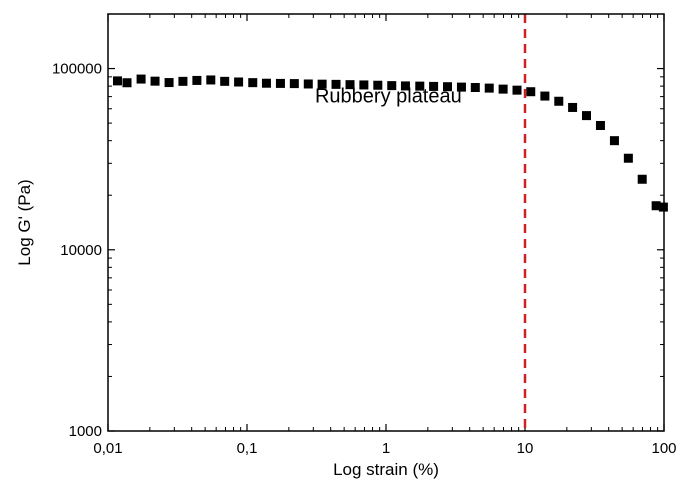  What do you see at coordinates (388, 96) in the screenshot?
I see `annotation-rubbery-plateau: Rubbery plateau` at bounding box center [388, 96].